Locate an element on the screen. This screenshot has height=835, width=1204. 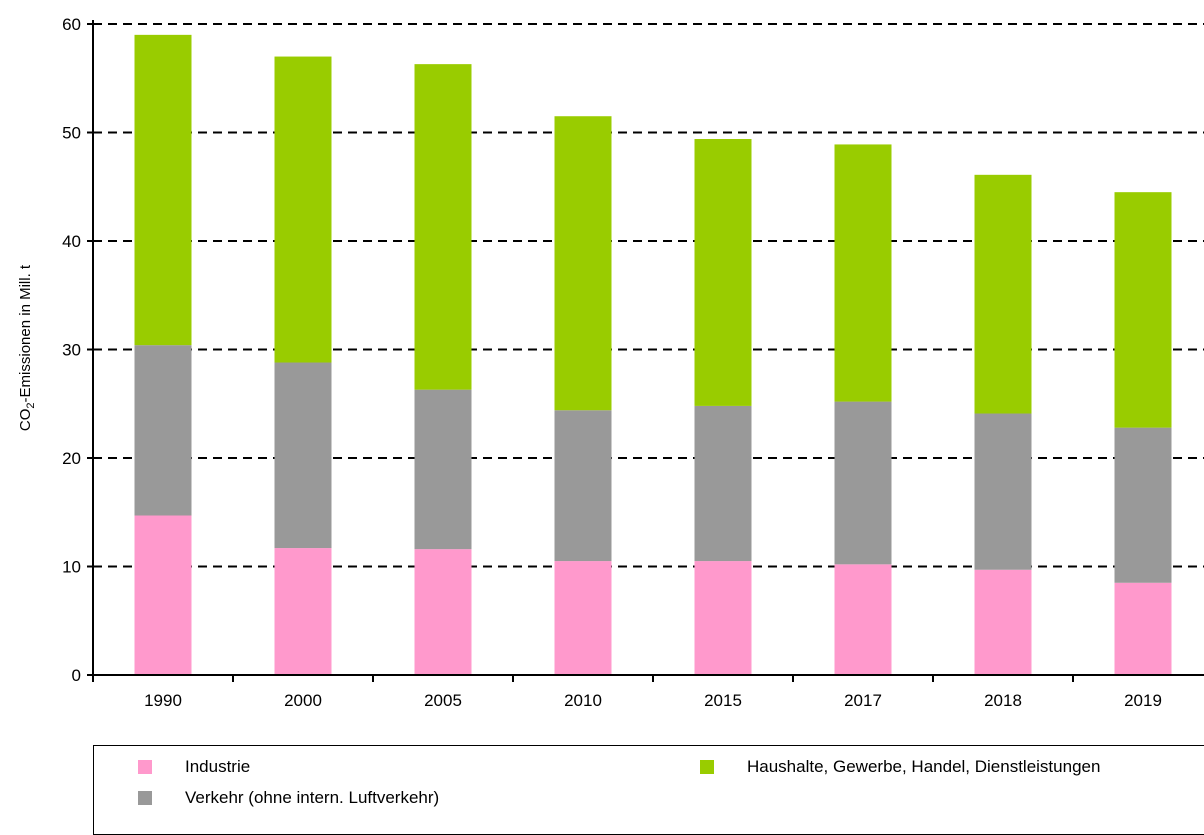
legend-label-verkehr: Verkehr (ohne intern. Luftverkehr) is located at coordinates (312, 797).